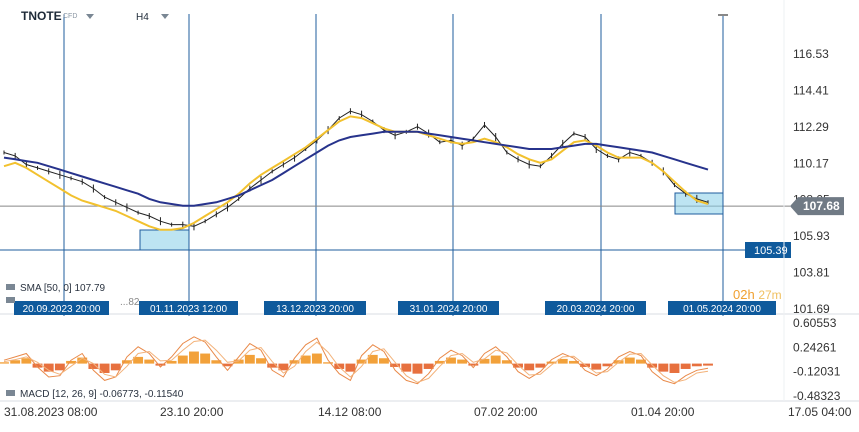 This screenshot has height=432, width=859. Describe the element at coordinates (10, 393) in the screenshot. I see `macd-legend-icon` at that location.